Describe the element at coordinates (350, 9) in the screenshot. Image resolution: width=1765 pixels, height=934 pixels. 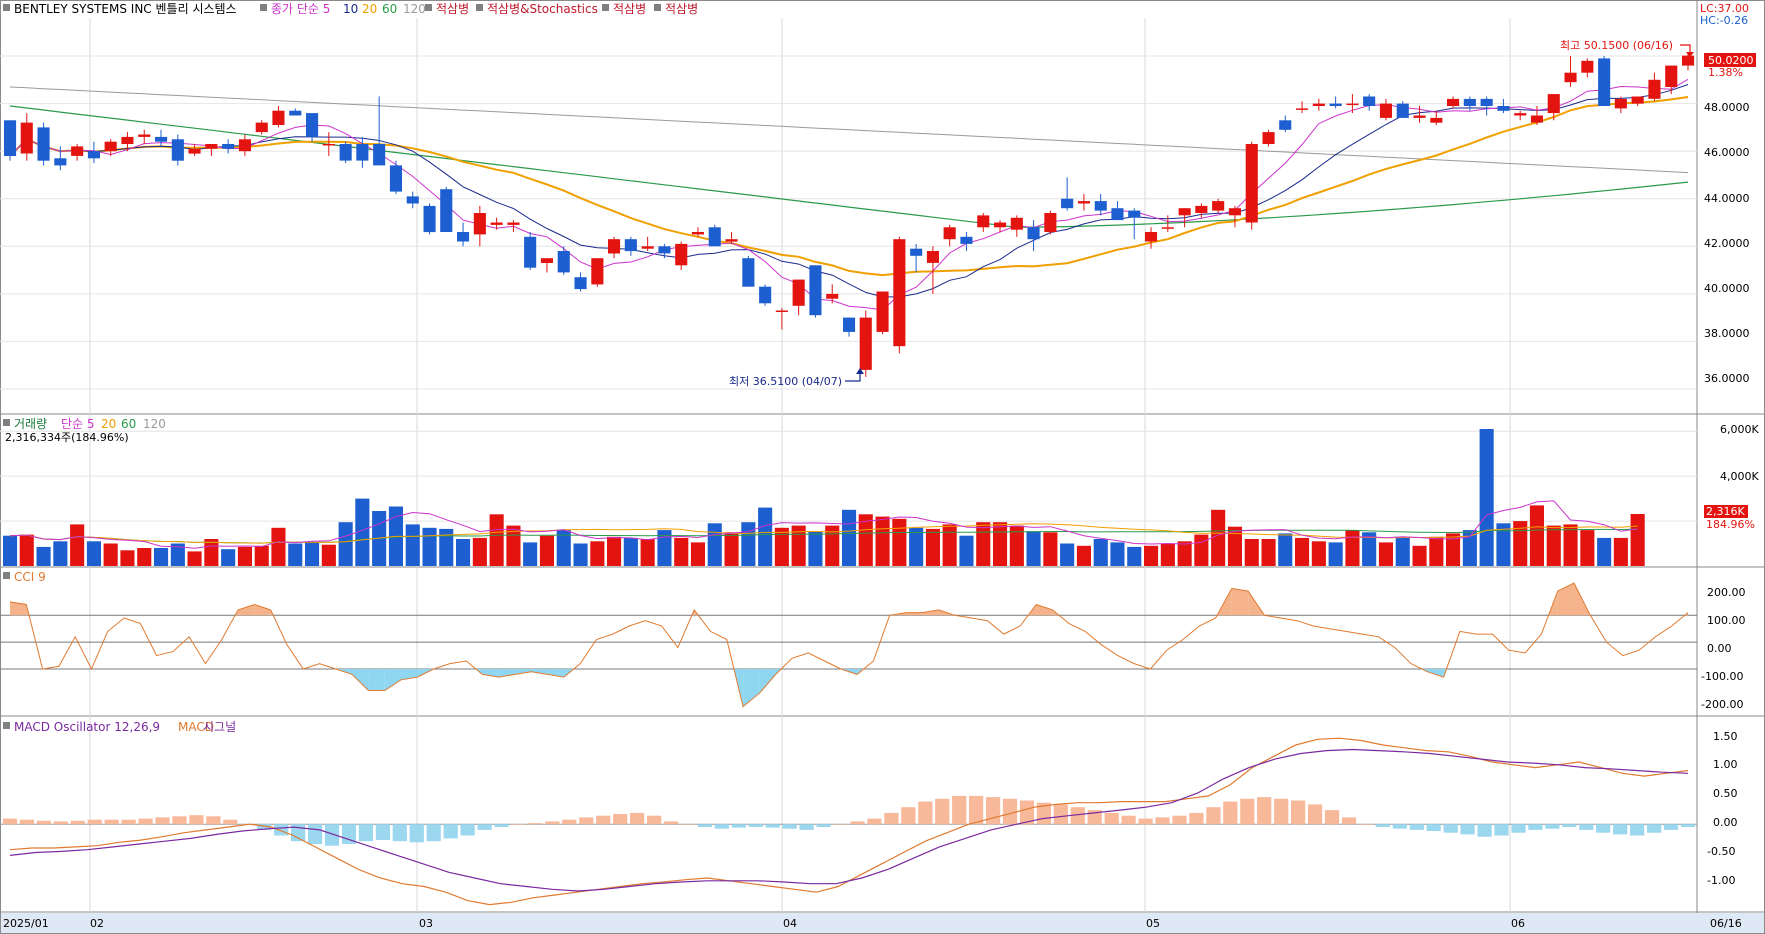
I see `ma10-label: 10` at that location.